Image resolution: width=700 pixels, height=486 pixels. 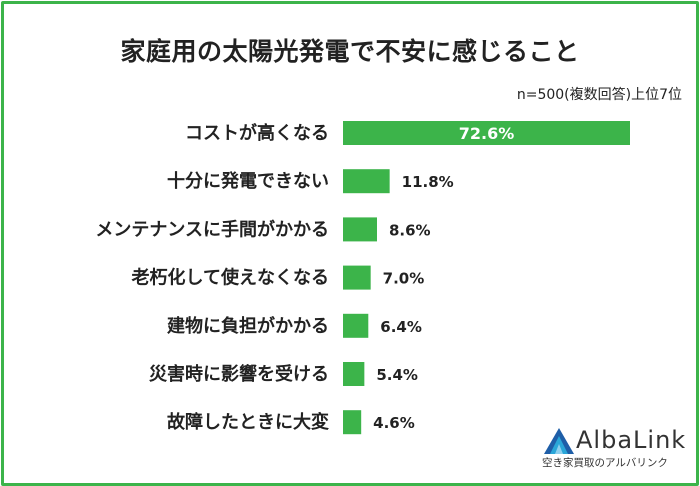 What do you see at coordinates (394, 423) in the screenshot?
I see `value-label: 4.6%` at bounding box center [394, 423].